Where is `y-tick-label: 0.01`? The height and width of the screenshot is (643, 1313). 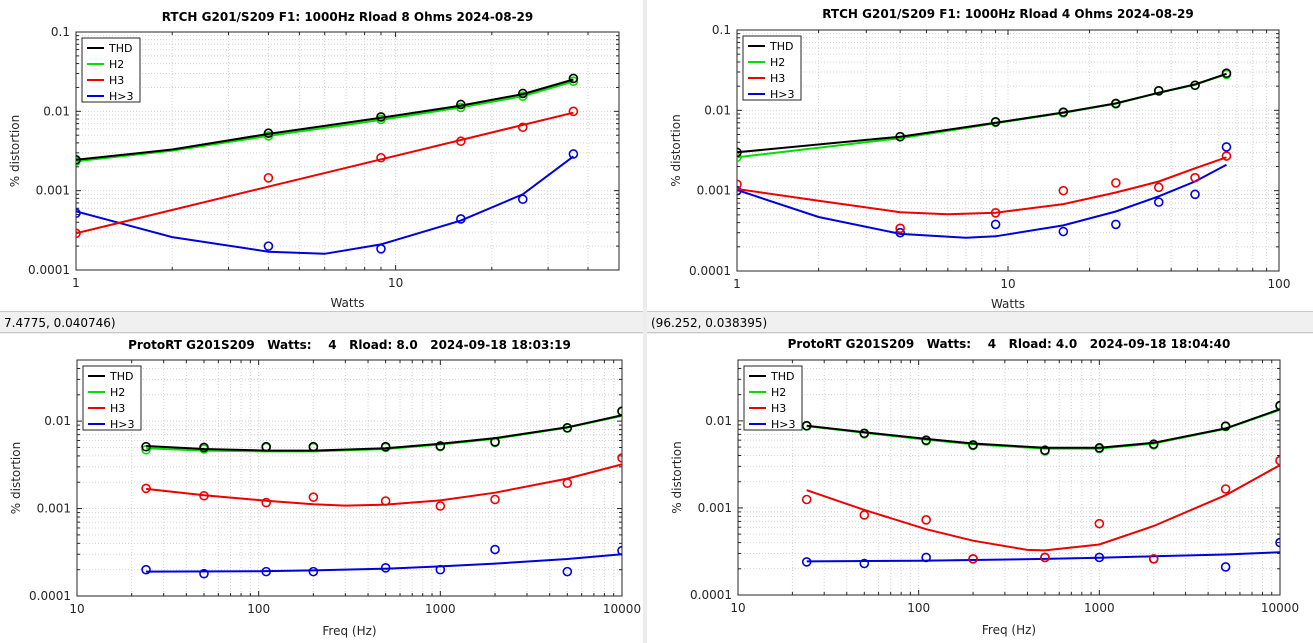 y-tick-label: 0.01 is located at coordinates (57, 421).